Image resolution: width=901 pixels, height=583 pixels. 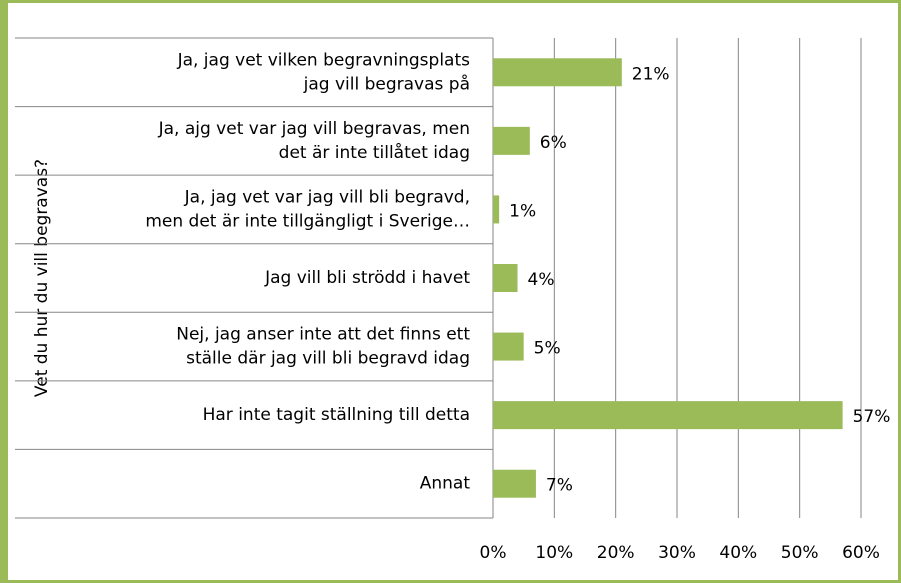 What do you see at coordinates (328, 359) in the screenshot?
I see `category-label-line: ställe där jag vill bli begravd idag` at bounding box center [328, 359].